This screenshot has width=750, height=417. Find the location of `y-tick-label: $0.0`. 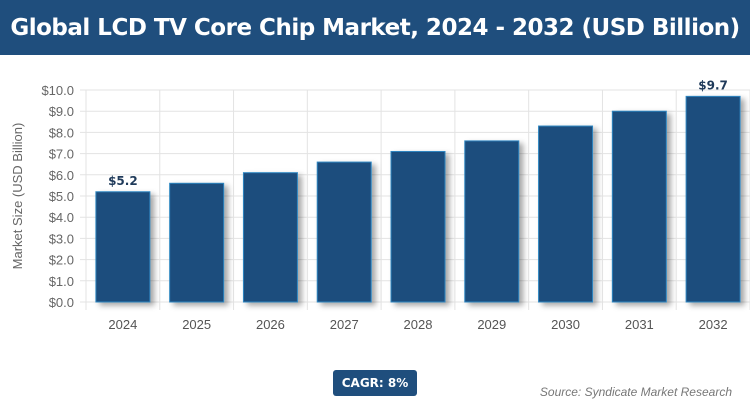

y-tick-label: $0.0 is located at coordinates (61, 302).